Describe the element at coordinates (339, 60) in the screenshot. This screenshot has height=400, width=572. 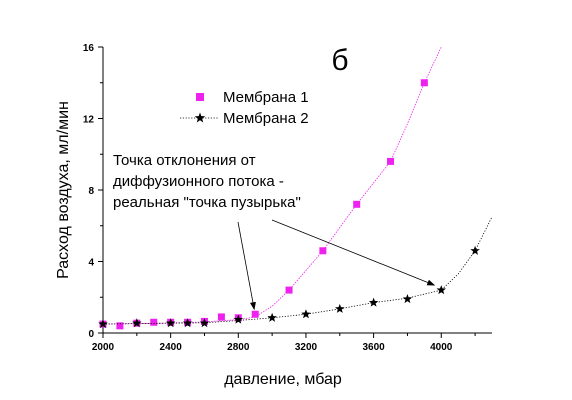
I see `panel-label: б` at that location.